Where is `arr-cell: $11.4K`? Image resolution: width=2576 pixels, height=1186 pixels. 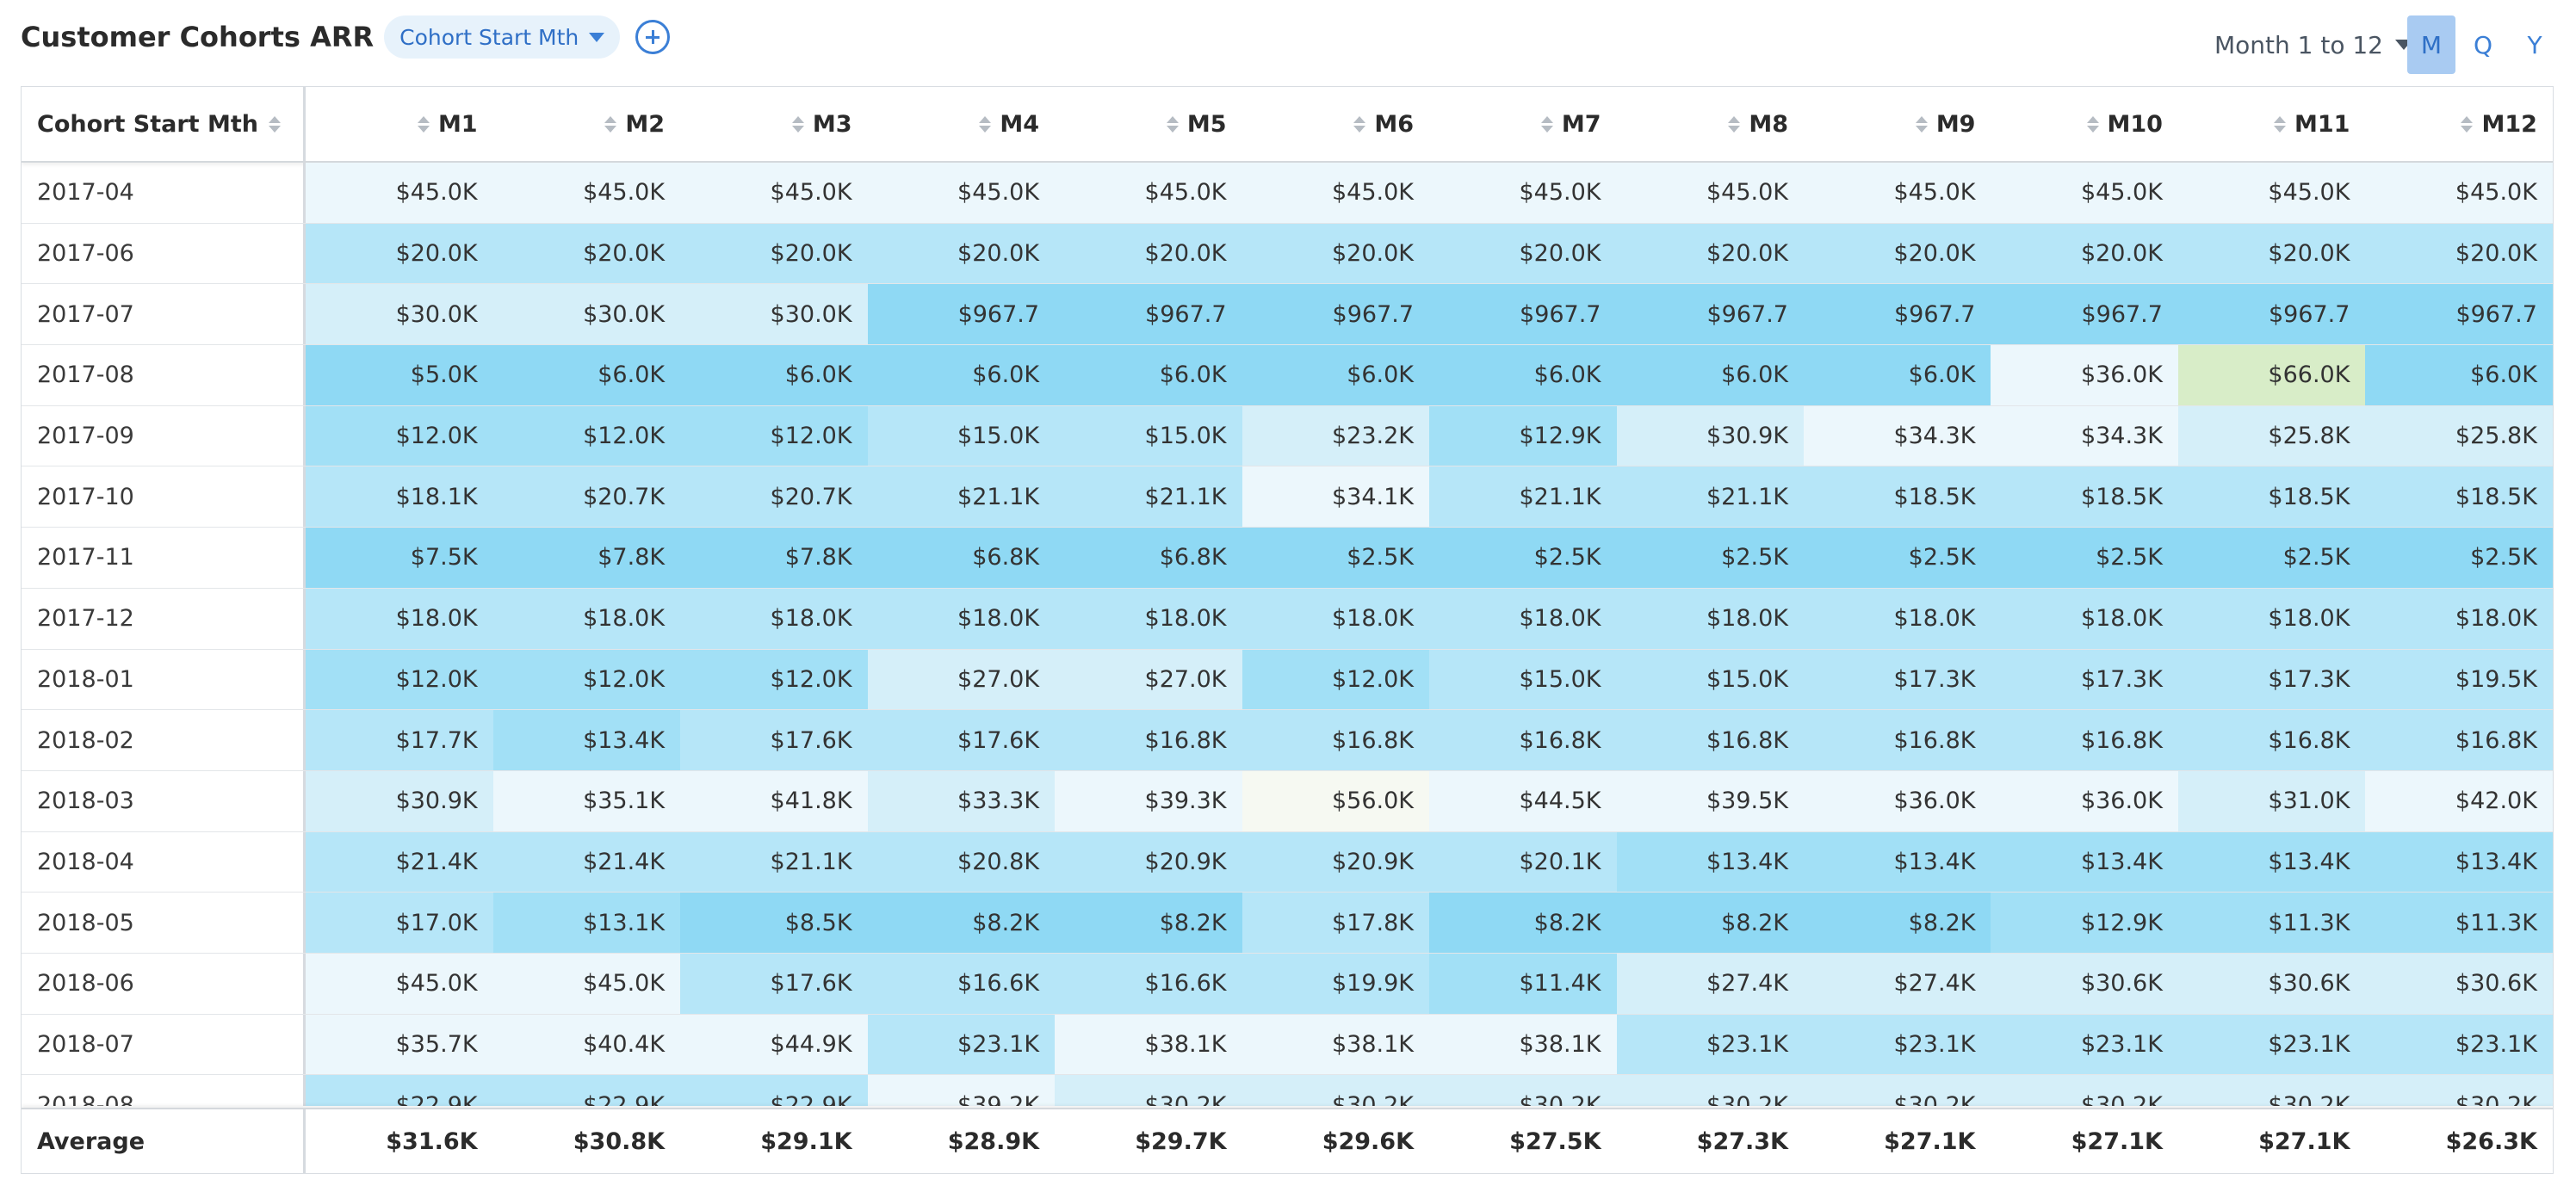 arr-cell: $11.4K is located at coordinates (1523, 983).